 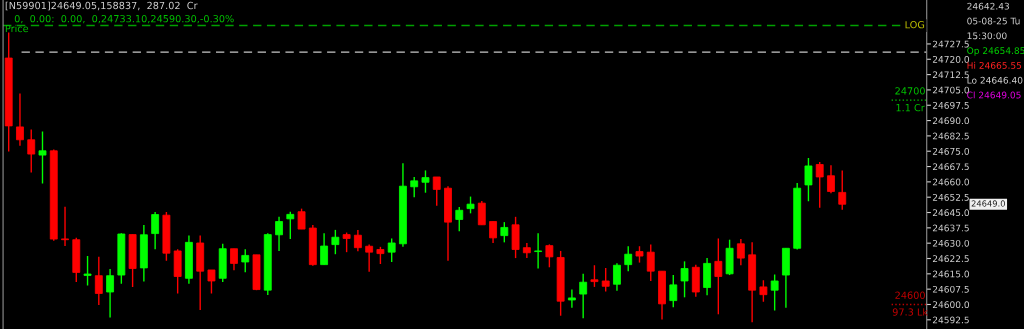 I want to click on y-tick-label: 24660.0, so click(x=951, y=182).